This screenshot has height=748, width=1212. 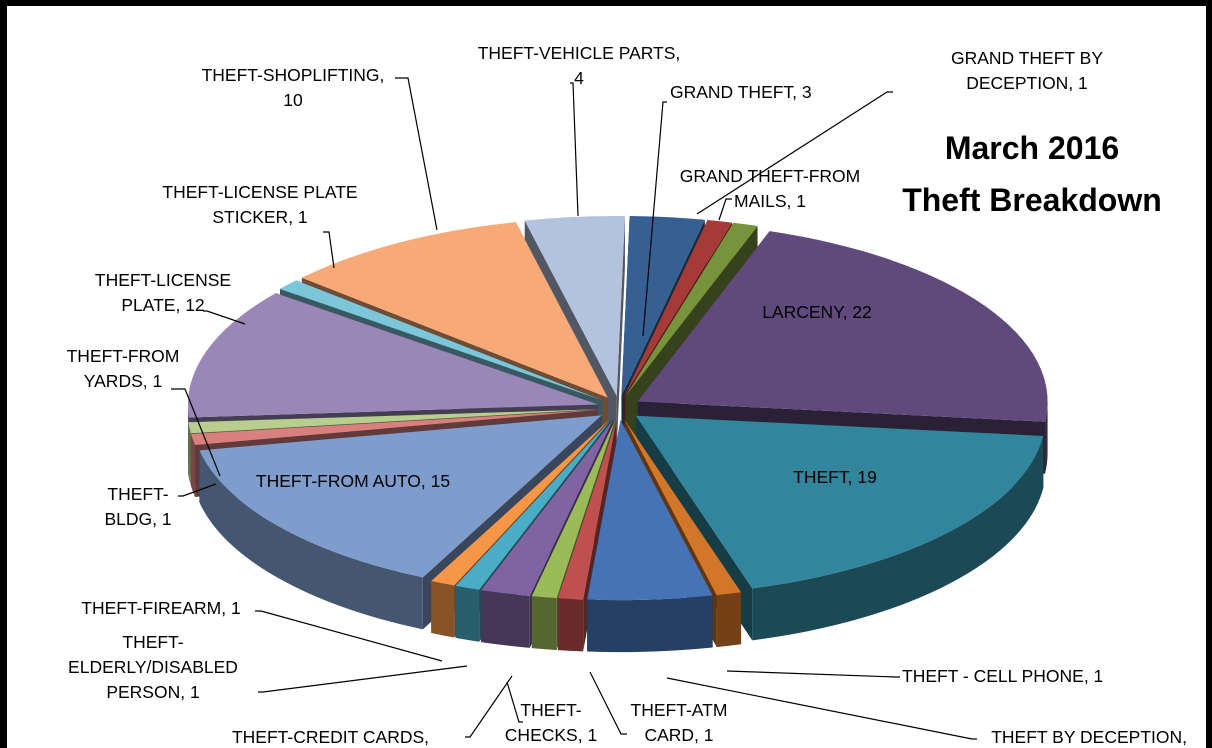 I want to click on slice-label-15-line-1: PLATE, 12, so click(x=162, y=305).